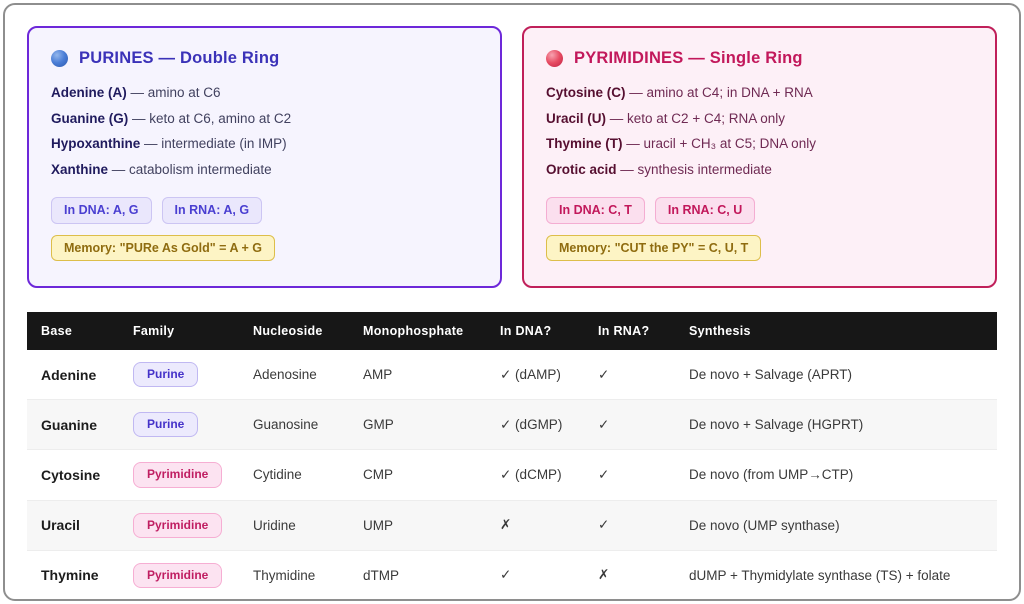 Image resolution: width=1024 pixels, height=604 pixels. Describe the element at coordinates (417, 425) in the screenshot. I see `monophosphate-cell: GMP` at that location.